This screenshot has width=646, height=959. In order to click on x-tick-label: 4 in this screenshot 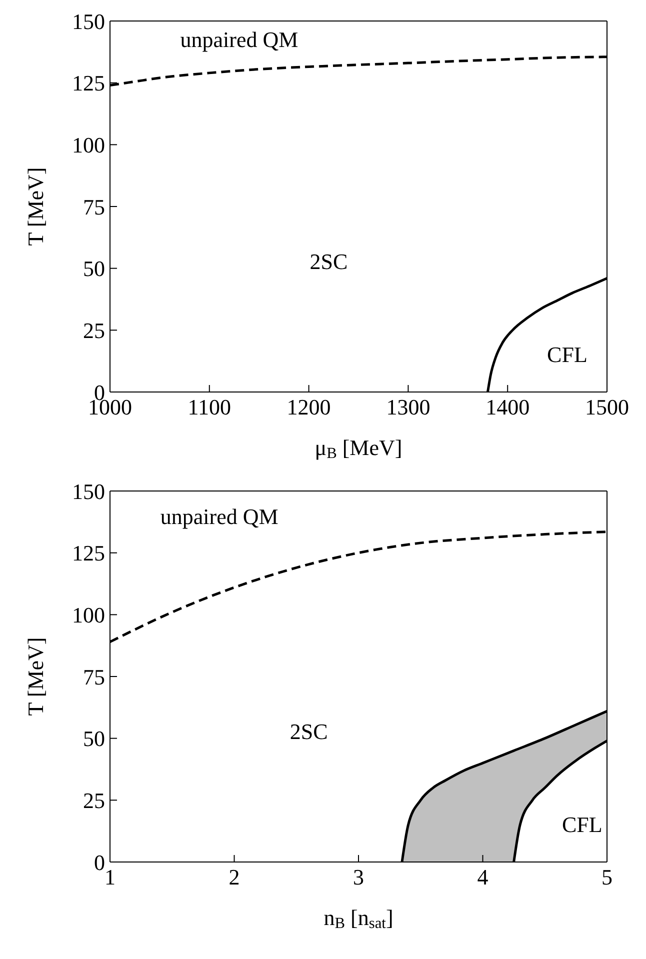, I will do `click(482, 877)`.